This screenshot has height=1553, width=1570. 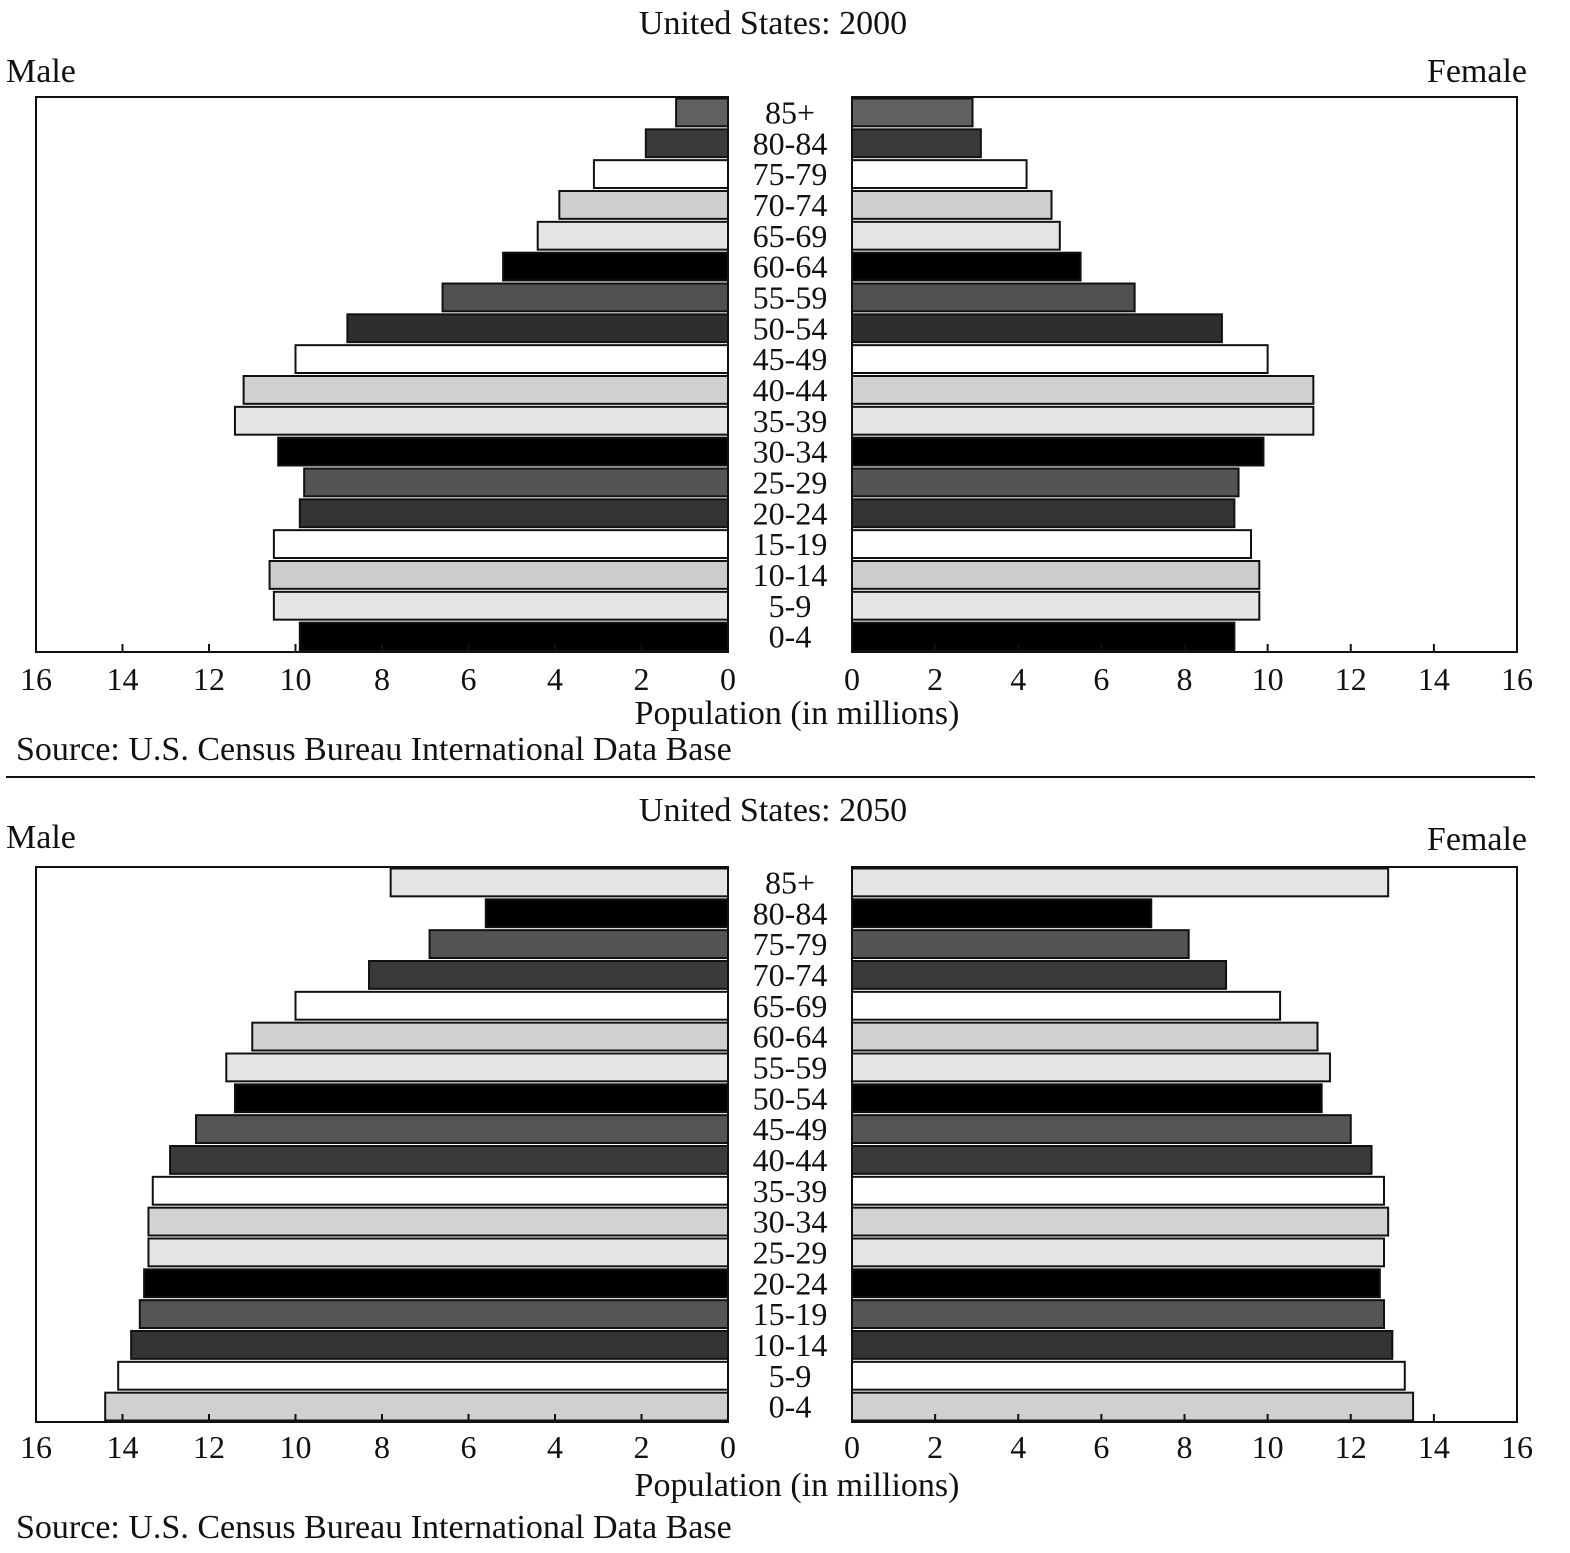 I want to click on female-label-2050: Female, so click(x=1477, y=839).